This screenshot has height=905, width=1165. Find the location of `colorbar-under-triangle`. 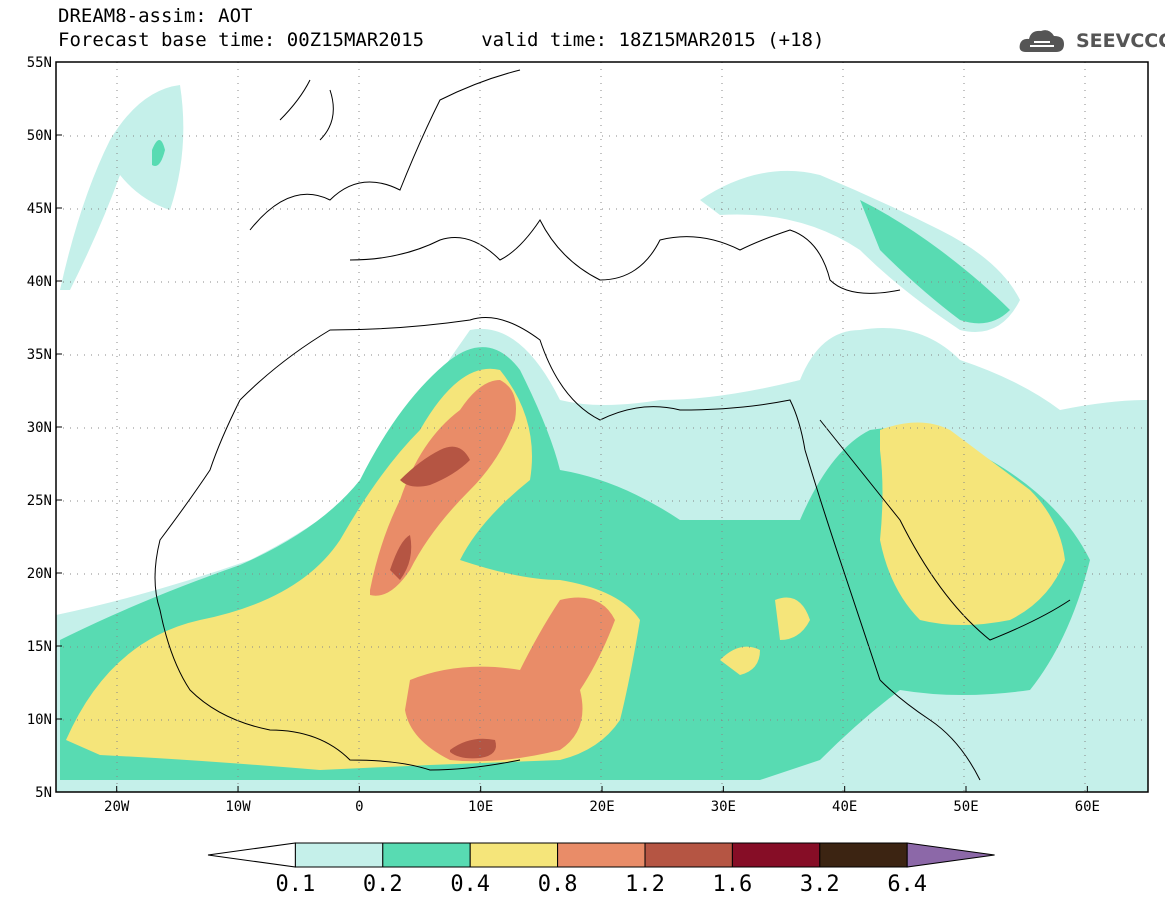

colorbar-under-triangle is located at coordinates (251, 855).